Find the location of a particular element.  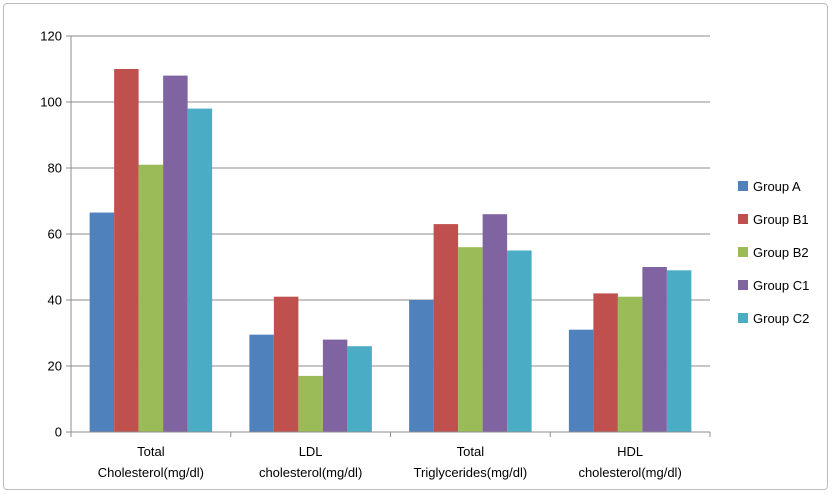

x-tick-label: HDL is located at coordinates (630, 451).